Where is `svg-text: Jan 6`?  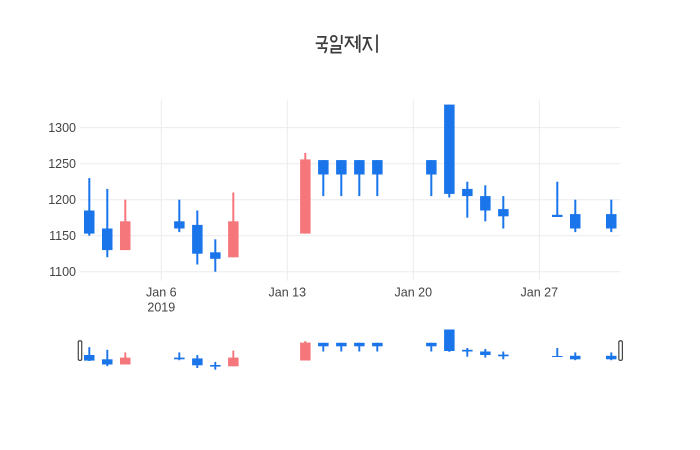 svg-text: Jan 6 is located at coordinates (161, 292).